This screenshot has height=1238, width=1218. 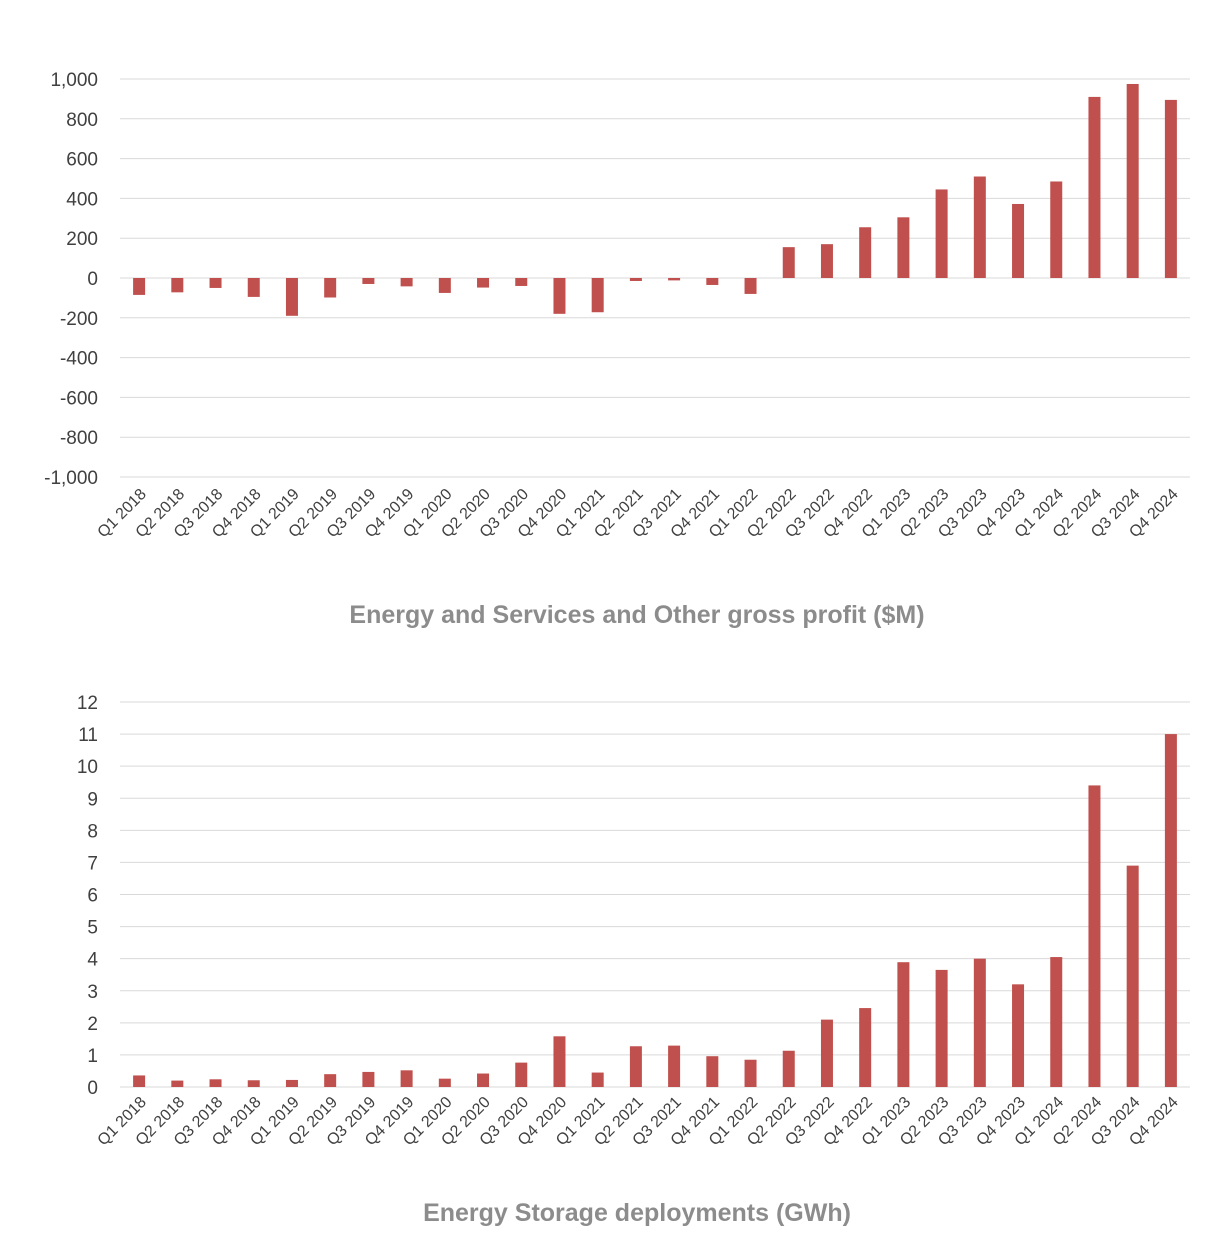 I want to click on y-tick-label: 6, so click(x=92, y=896).